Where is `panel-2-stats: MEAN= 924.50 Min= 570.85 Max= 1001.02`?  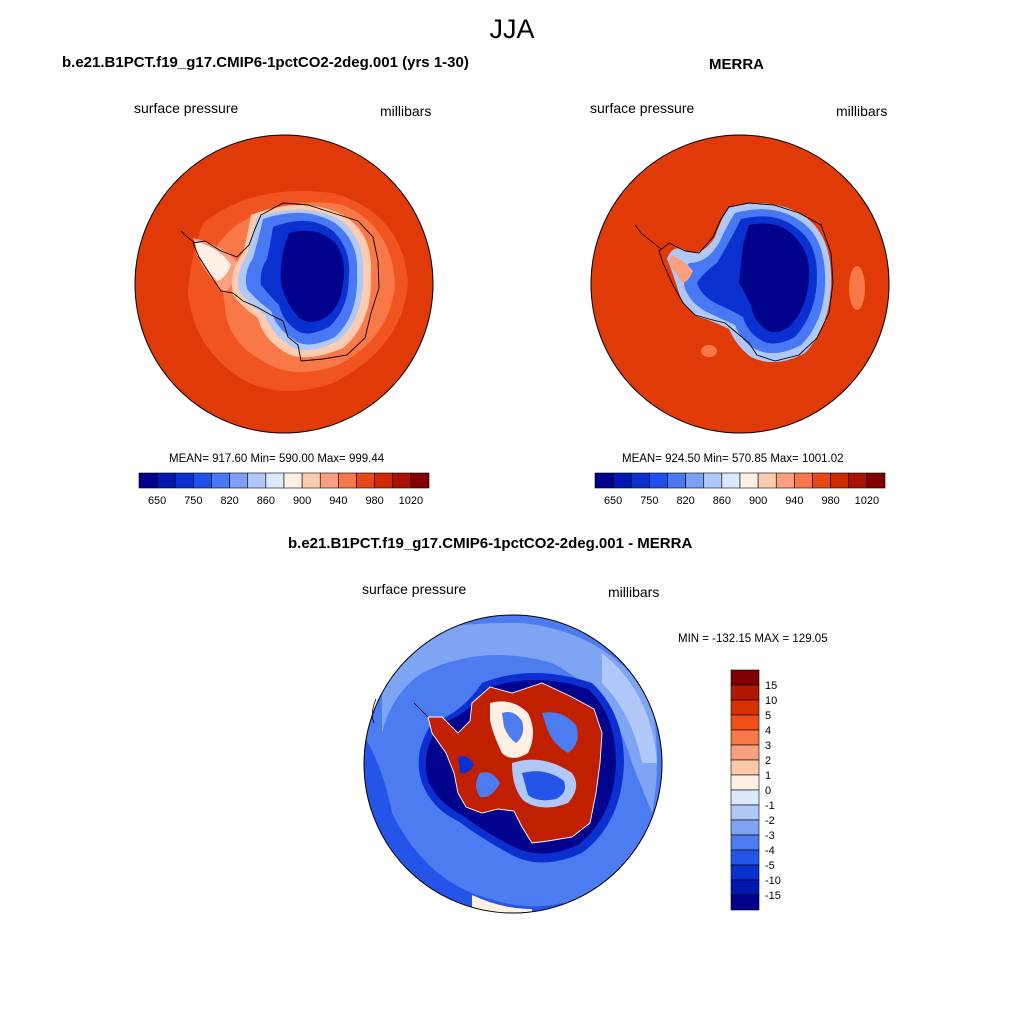 panel-2-stats: MEAN= 924.50 Min= 570.85 Max= 1001.02 is located at coordinates (733, 459).